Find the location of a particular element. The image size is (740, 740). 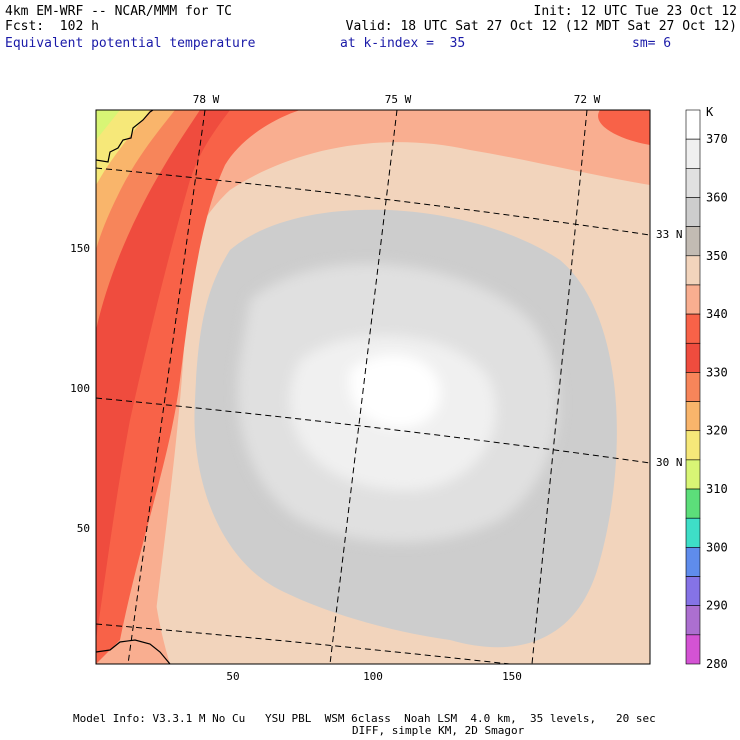

lon-label-75w: 75 W is located at coordinates (398, 99).